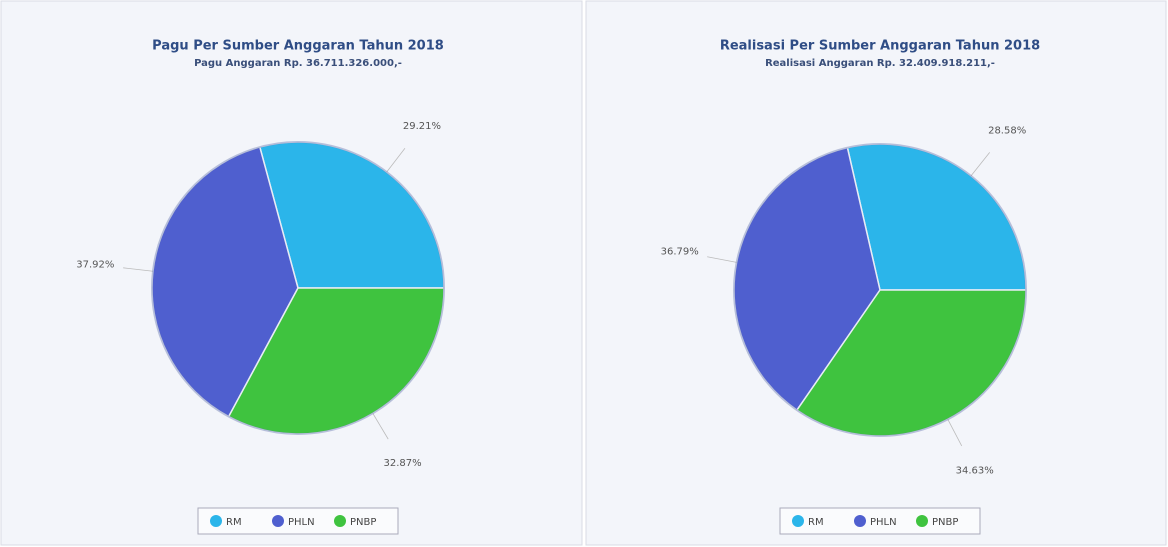  I want to click on chart-subtitle: Pagu Anggaran Rp. 36.711.326.000,-, so click(298, 63).